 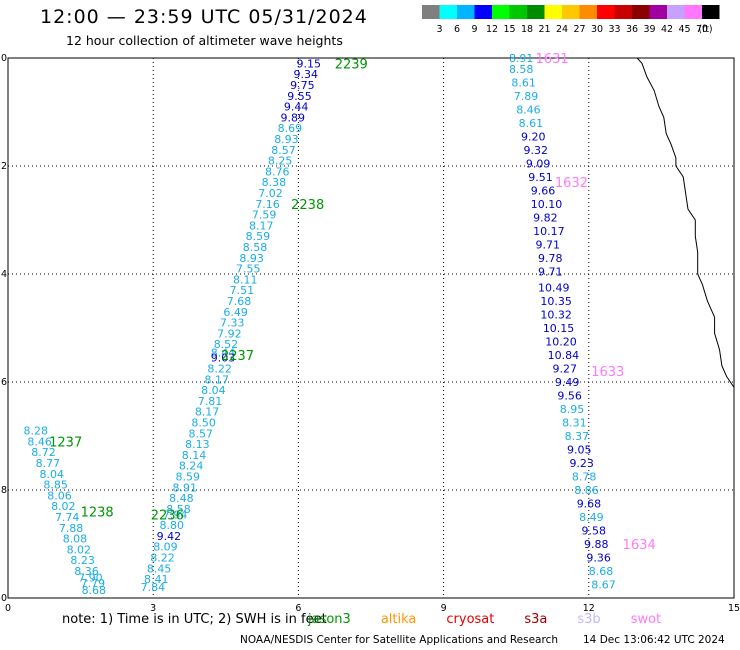 I want to click on wave-height-point: 8.45, so click(x=159, y=568).